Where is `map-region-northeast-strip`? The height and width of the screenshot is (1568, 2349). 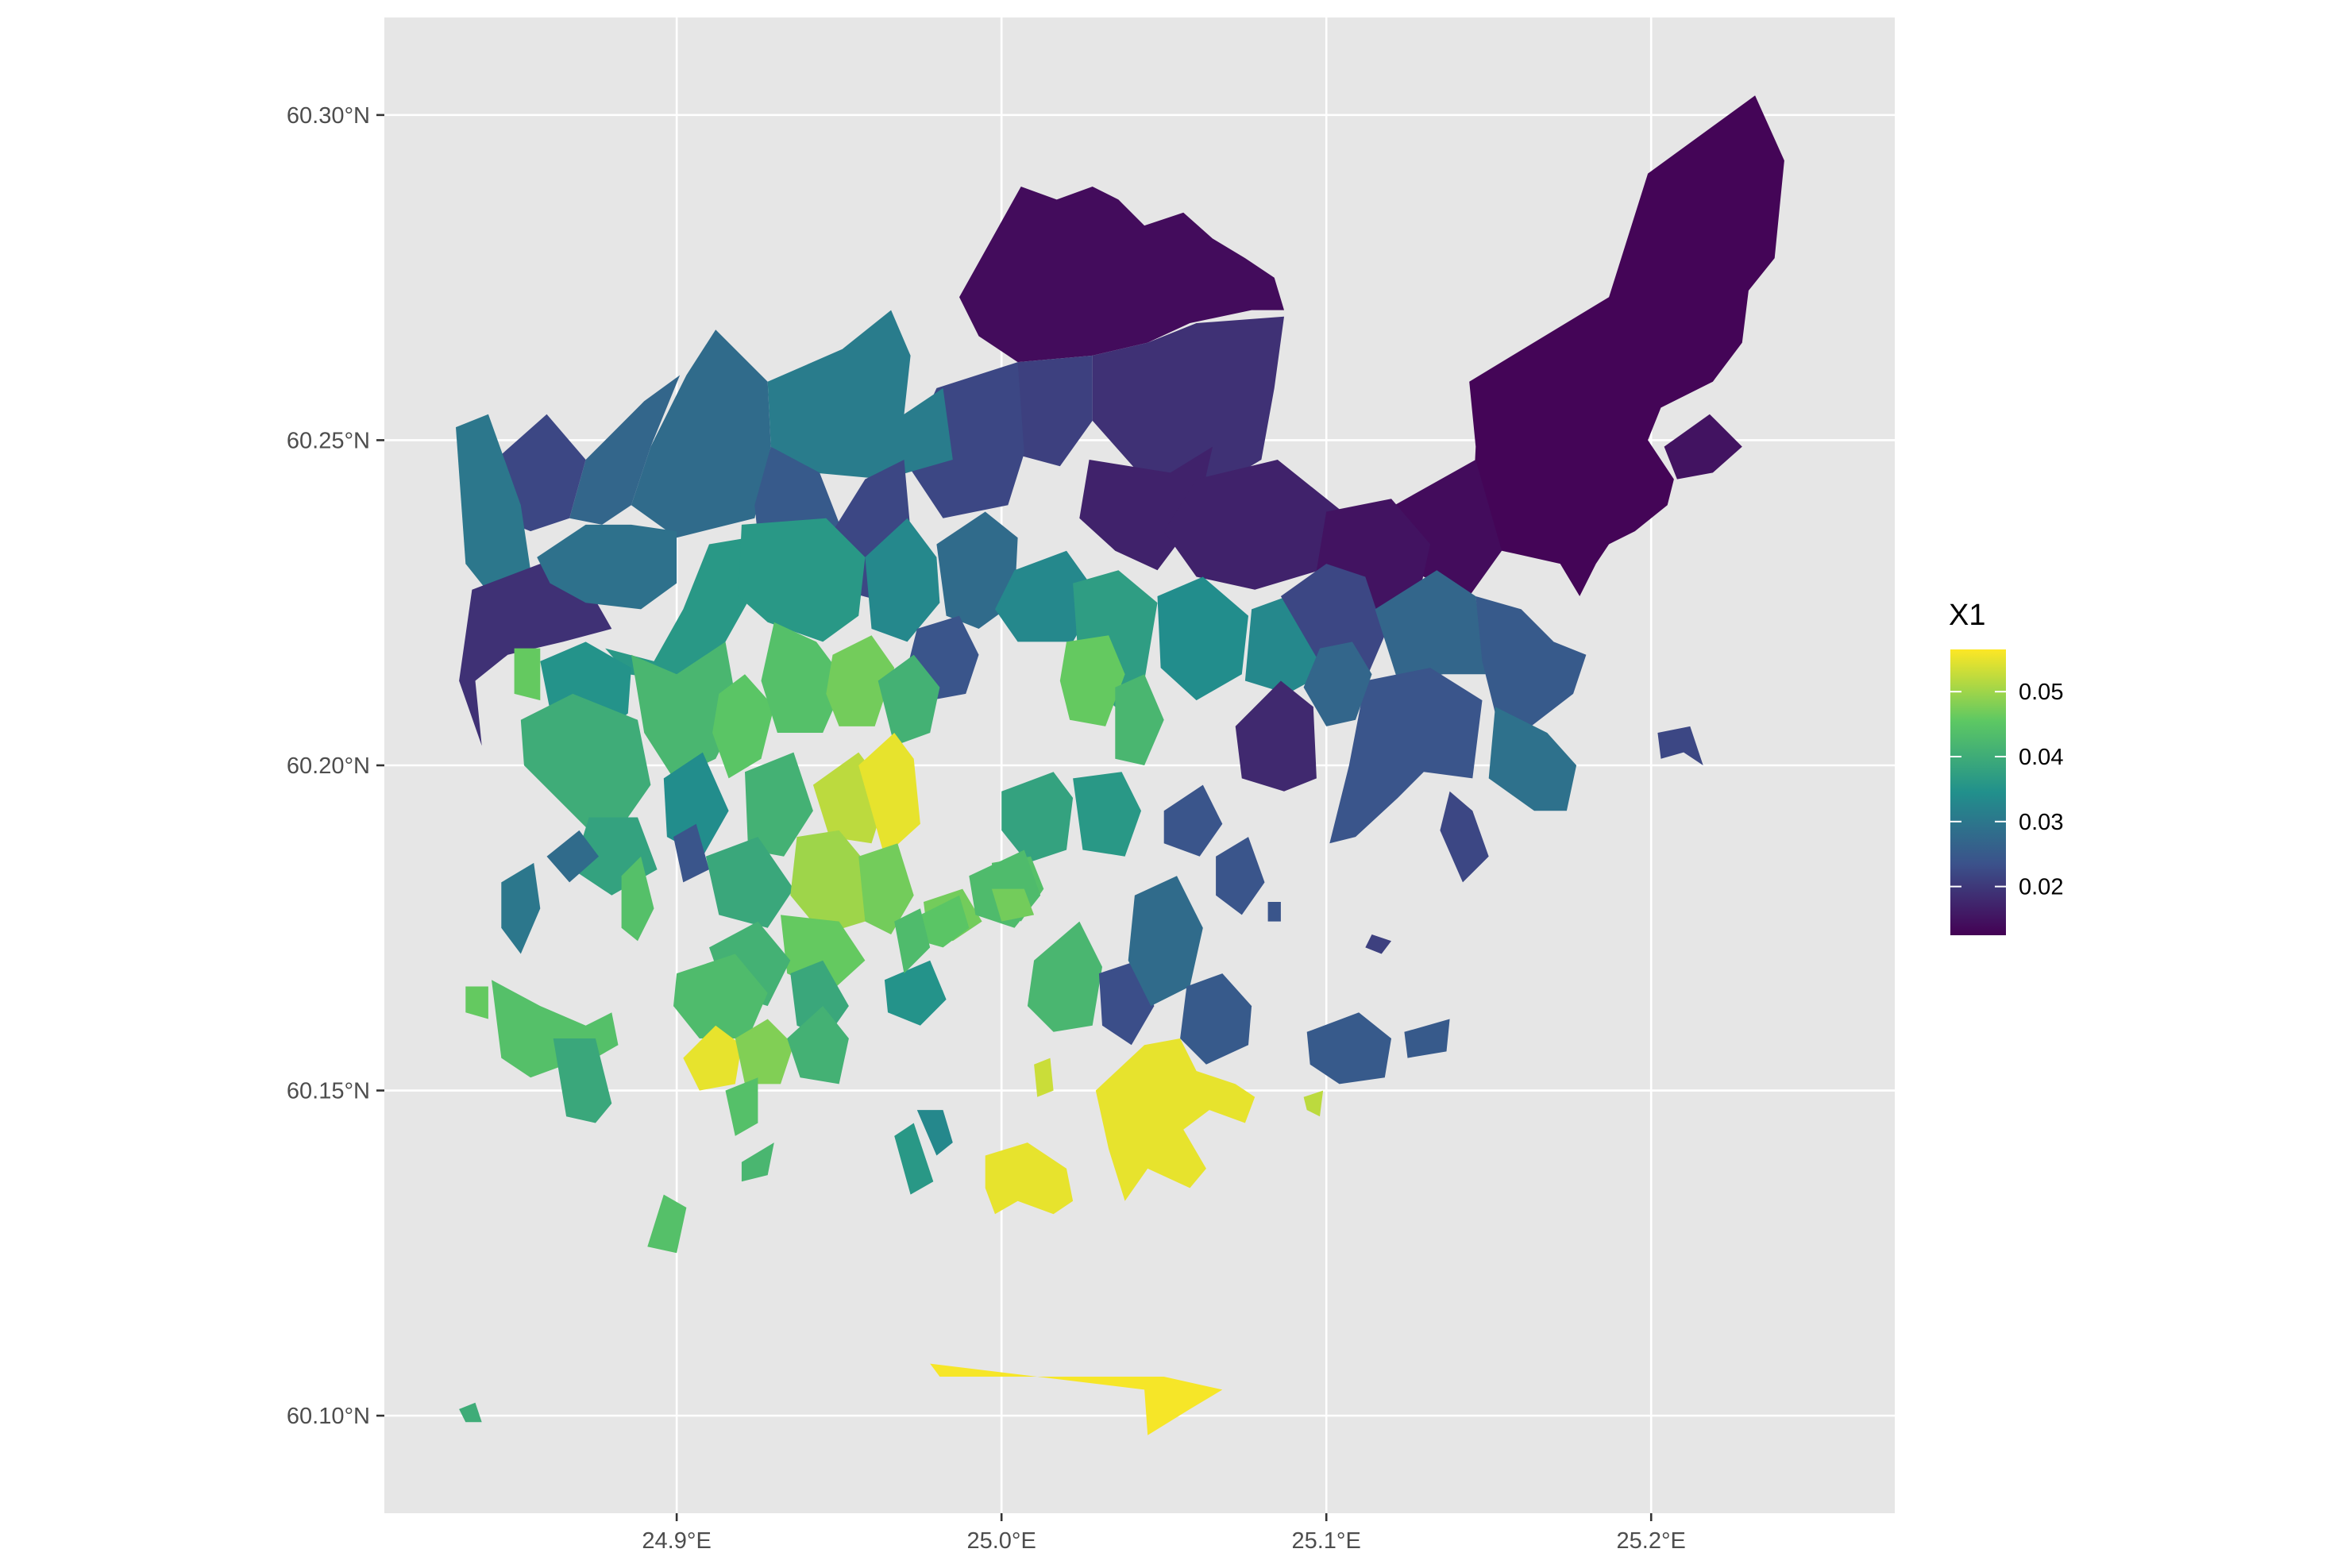 map-region-northeast-strip is located at coordinates (1430, 528).